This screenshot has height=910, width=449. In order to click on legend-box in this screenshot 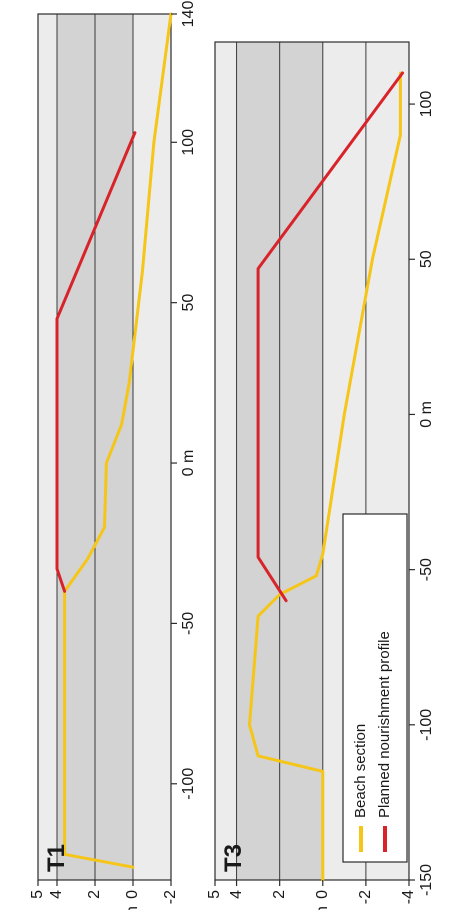, I will do `click(375, 688)`.